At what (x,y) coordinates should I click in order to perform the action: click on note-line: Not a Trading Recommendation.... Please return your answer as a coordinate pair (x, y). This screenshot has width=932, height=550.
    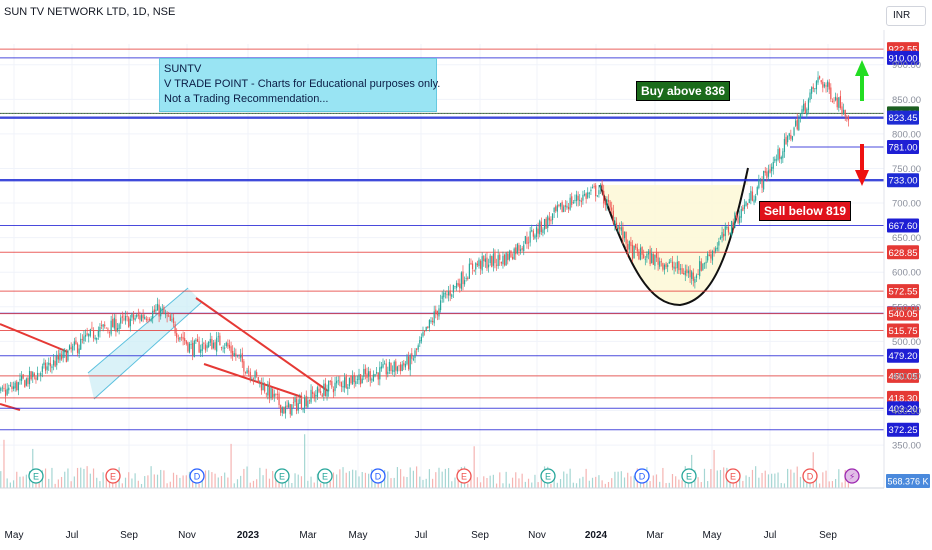
    Looking at the image, I should click on (246, 99).